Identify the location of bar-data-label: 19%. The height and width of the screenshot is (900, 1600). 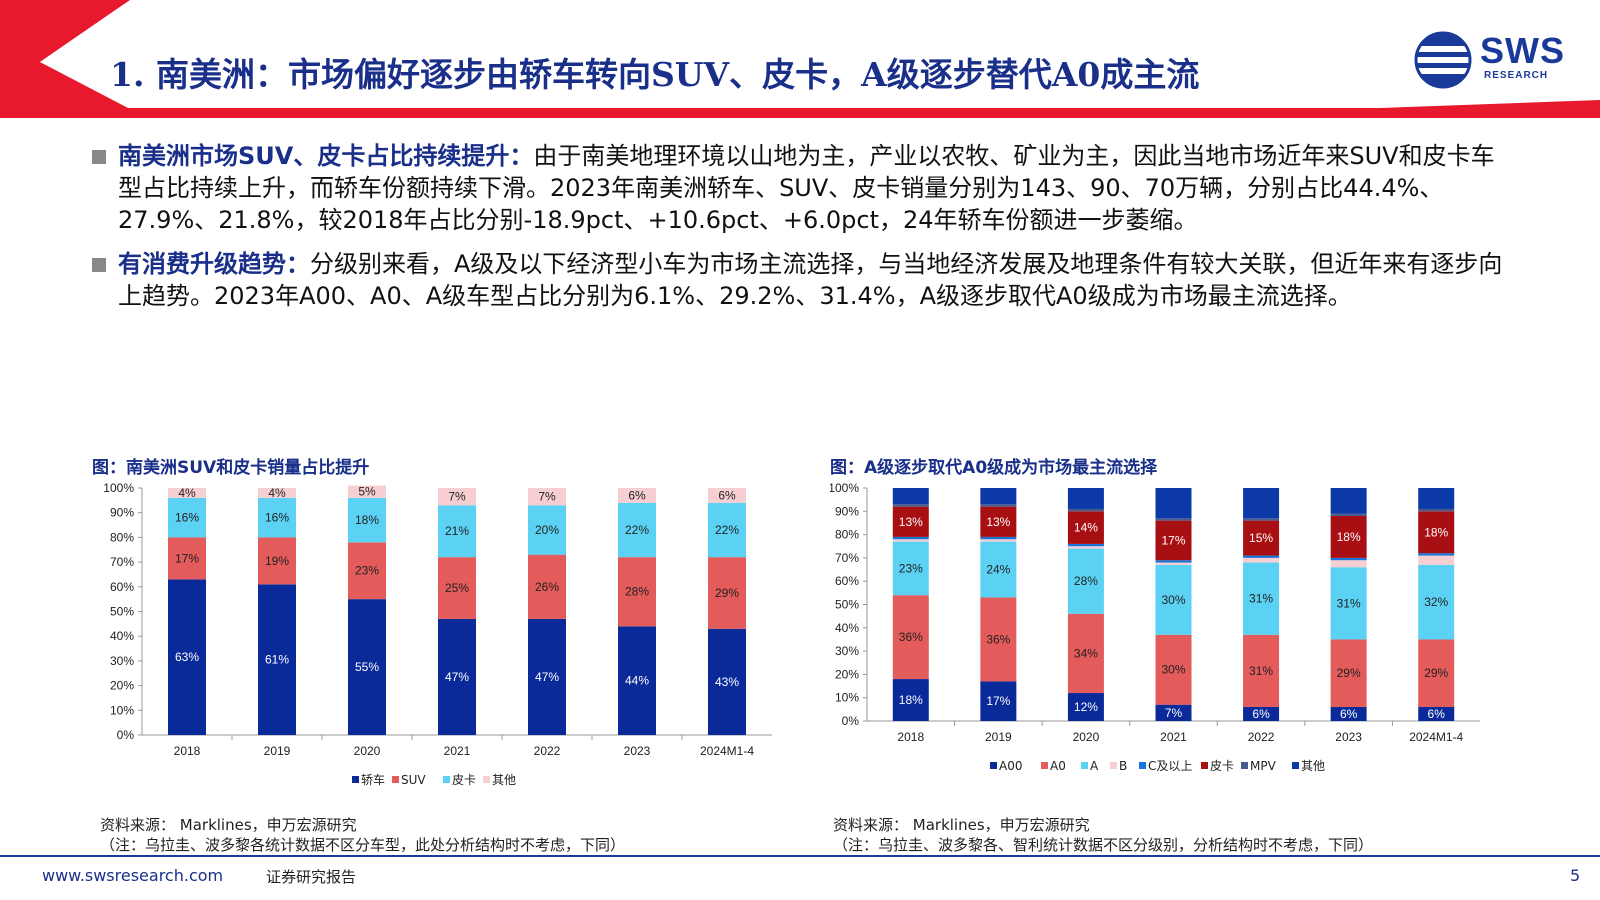
(277, 561).